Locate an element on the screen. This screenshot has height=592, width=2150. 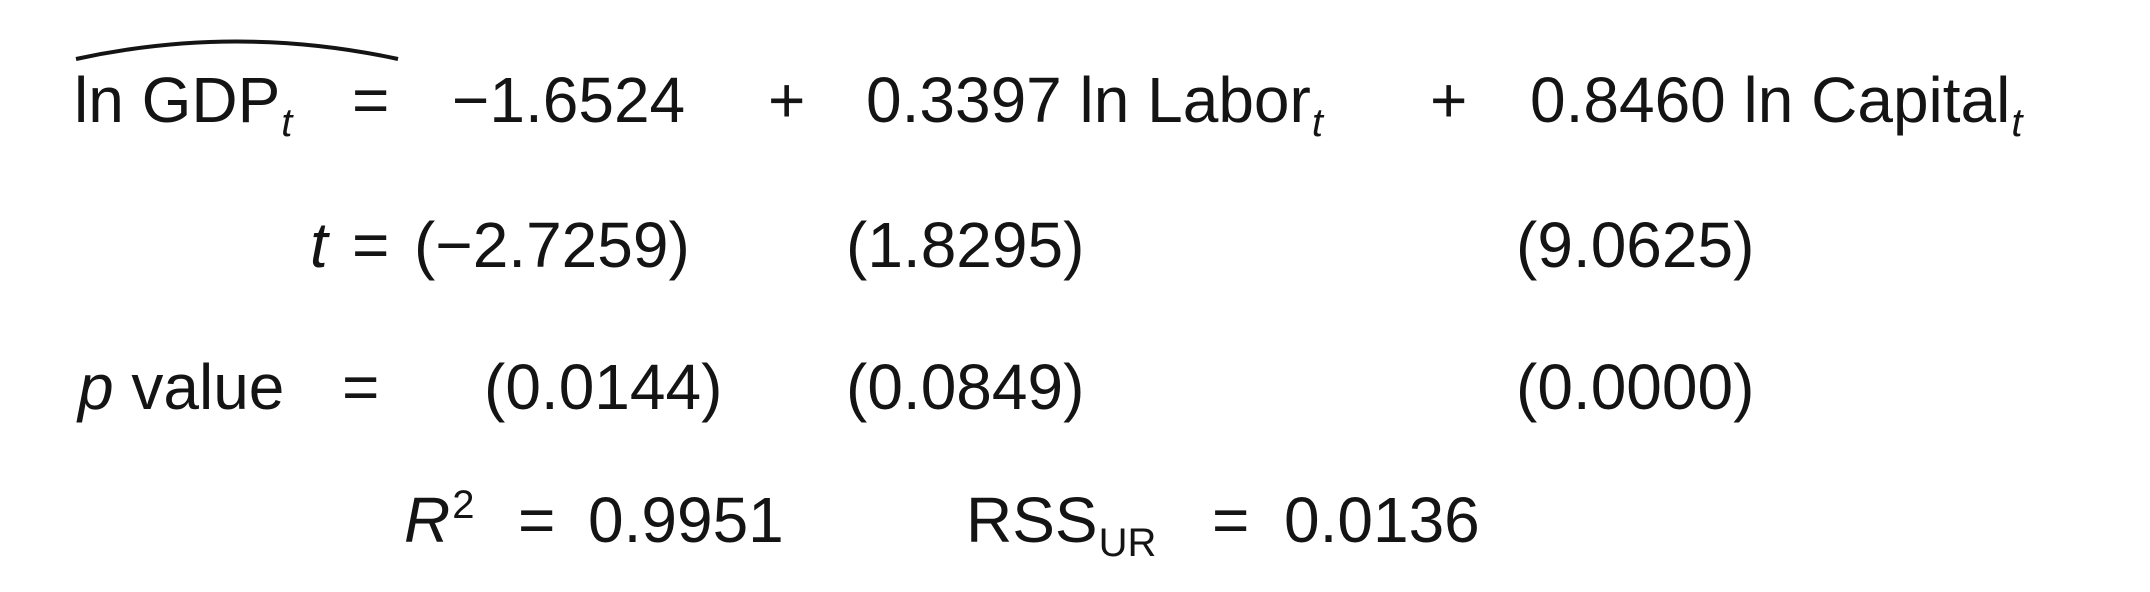
t-equals: = is located at coordinates (371, 245).